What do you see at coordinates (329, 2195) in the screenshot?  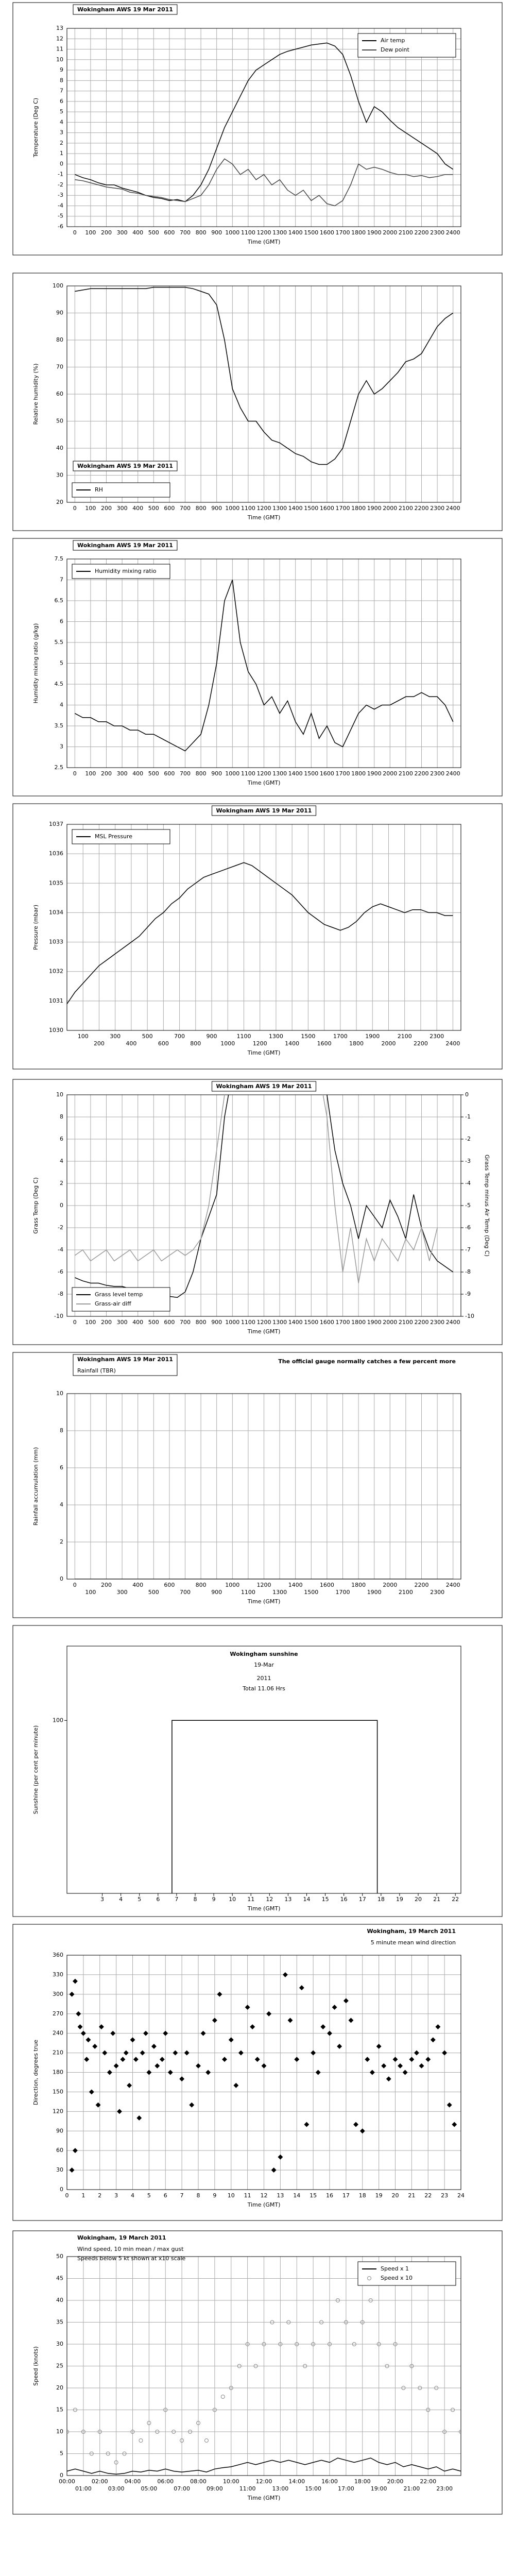 I see `x-tick-label: 16` at bounding box center [329, 2195].